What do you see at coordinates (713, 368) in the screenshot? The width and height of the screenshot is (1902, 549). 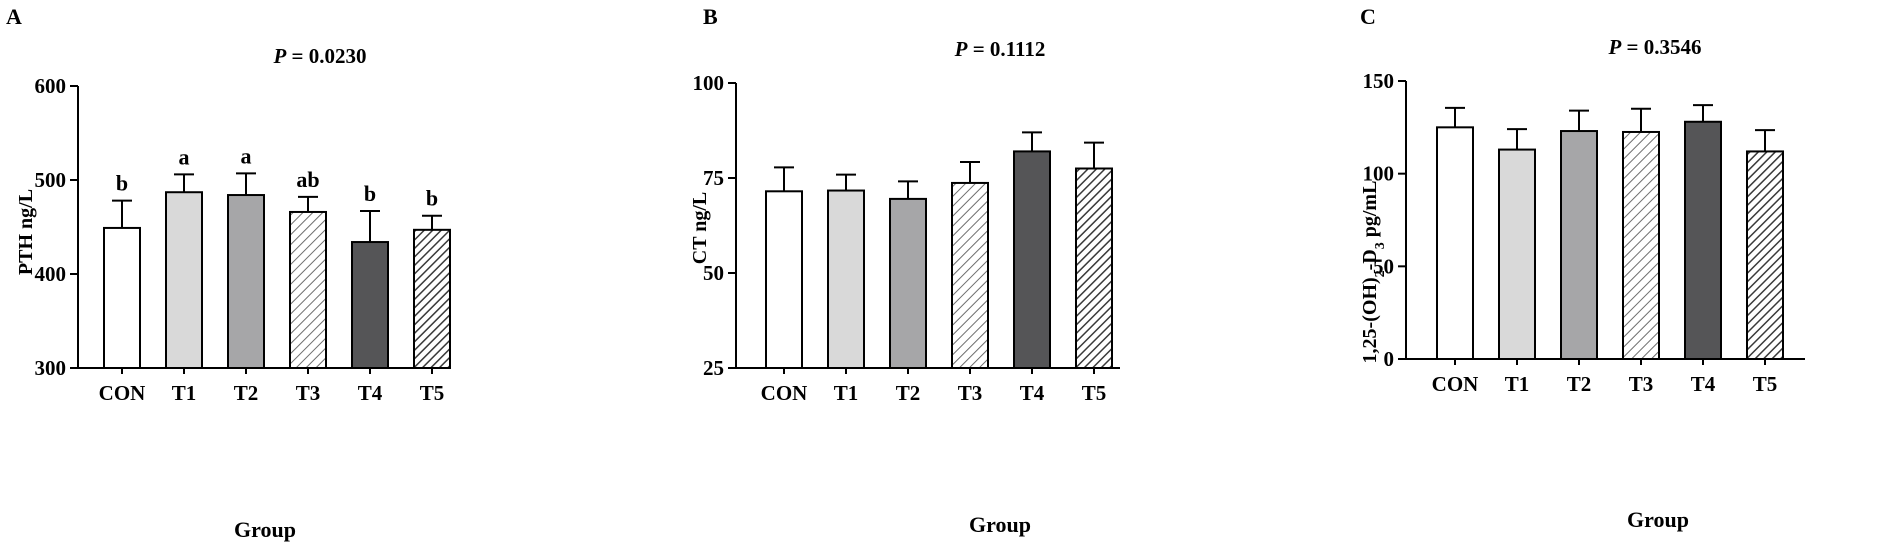 I see `y-tick-label: 25` at bounding box center [713, 368].